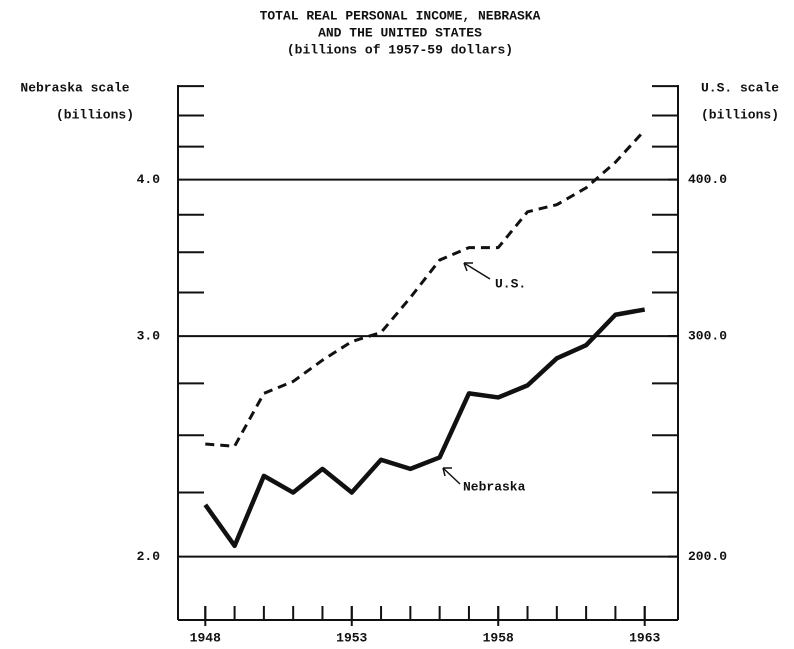  What do you see at coordinates (400, 49) in the screenshot?
I see `chart-title: (billions of 1957-59 dollars)` at bounding box center [400, 49].